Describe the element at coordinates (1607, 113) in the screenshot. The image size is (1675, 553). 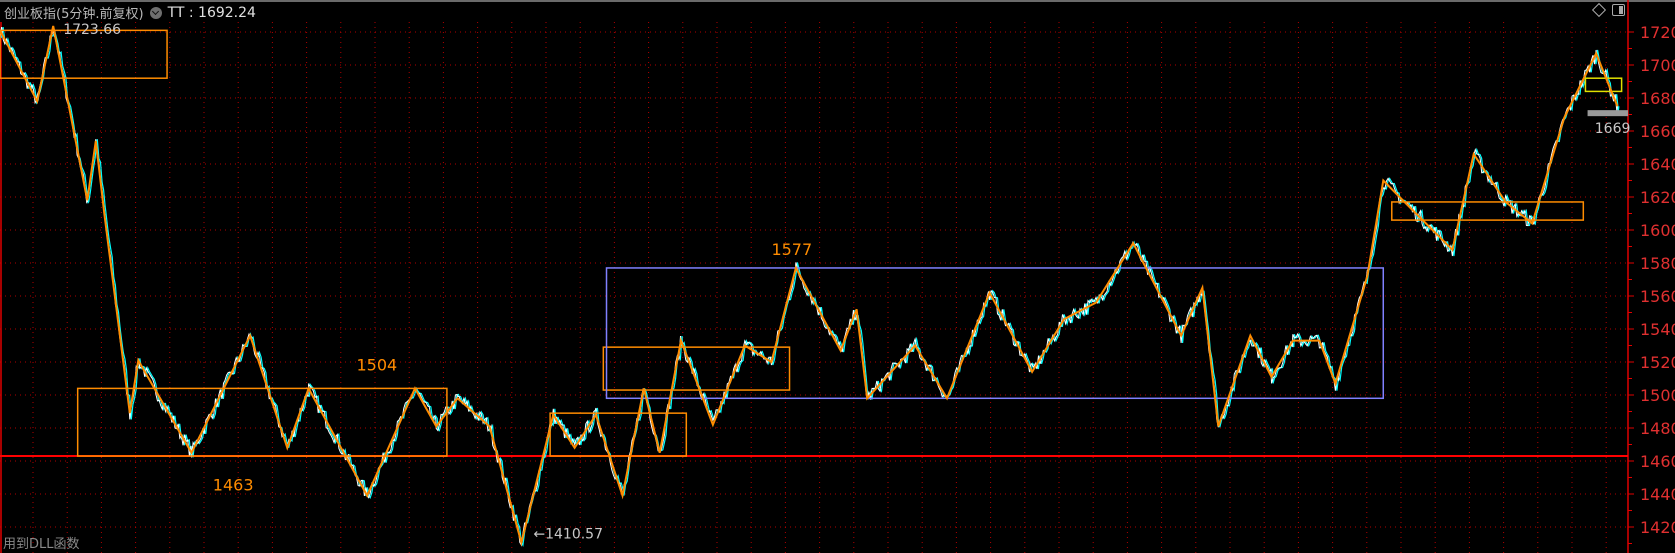
I see `last-price-marker` at that location.